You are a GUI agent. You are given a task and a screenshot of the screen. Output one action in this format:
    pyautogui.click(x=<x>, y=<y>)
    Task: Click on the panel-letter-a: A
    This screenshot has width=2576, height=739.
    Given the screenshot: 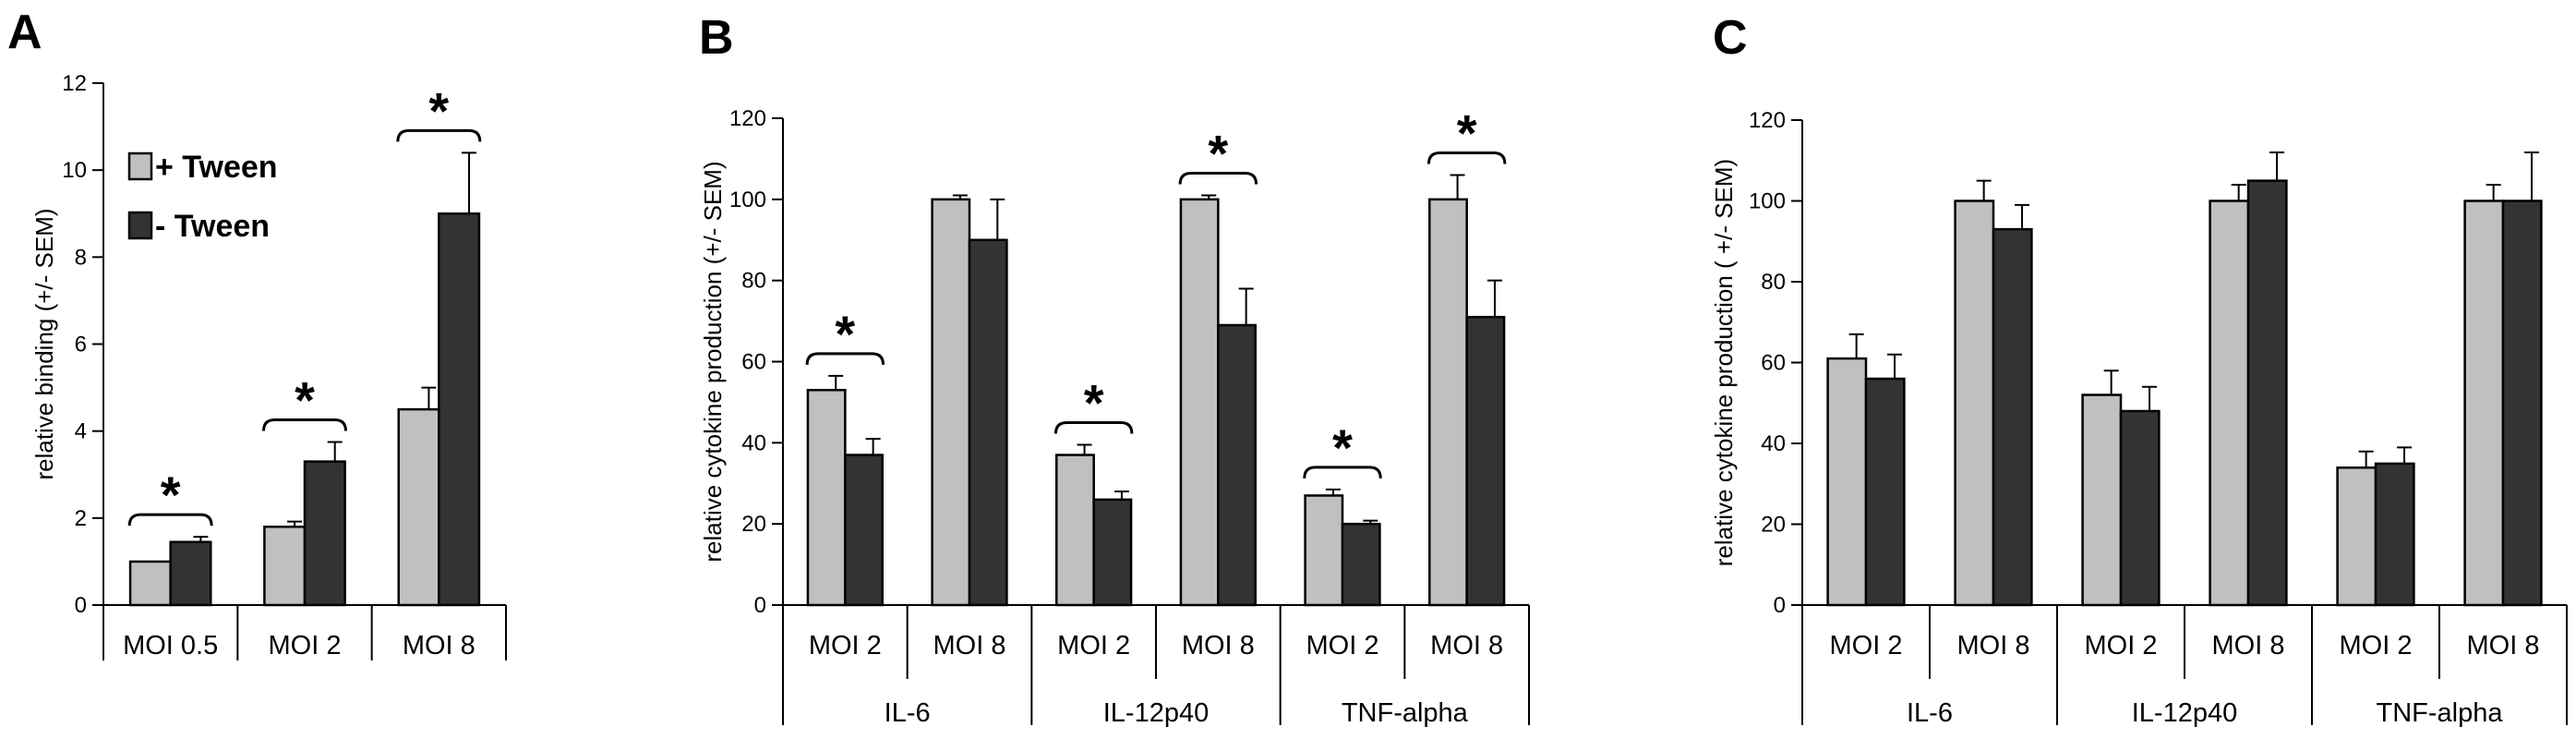 What is the action you would take?
    pyautogui.click(x=24, y=32)
    